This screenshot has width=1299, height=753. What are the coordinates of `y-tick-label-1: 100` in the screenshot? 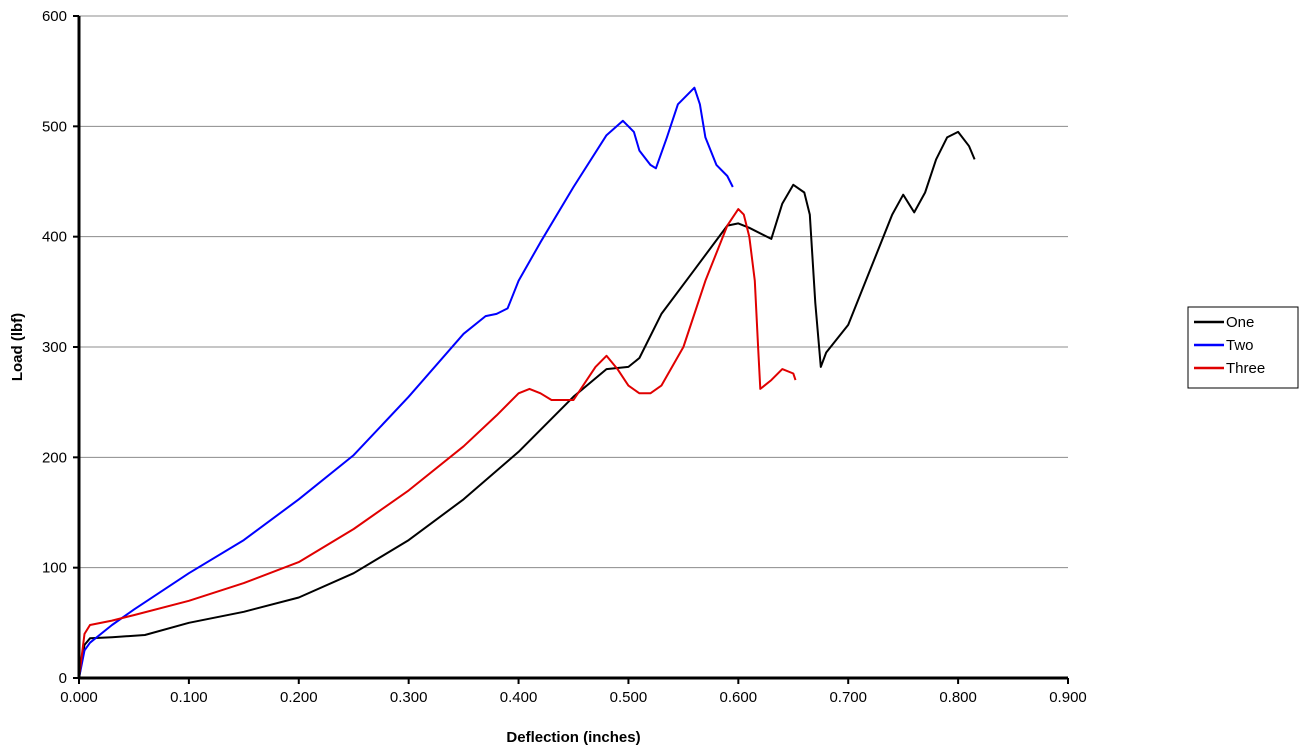 It's located at (54, 568).